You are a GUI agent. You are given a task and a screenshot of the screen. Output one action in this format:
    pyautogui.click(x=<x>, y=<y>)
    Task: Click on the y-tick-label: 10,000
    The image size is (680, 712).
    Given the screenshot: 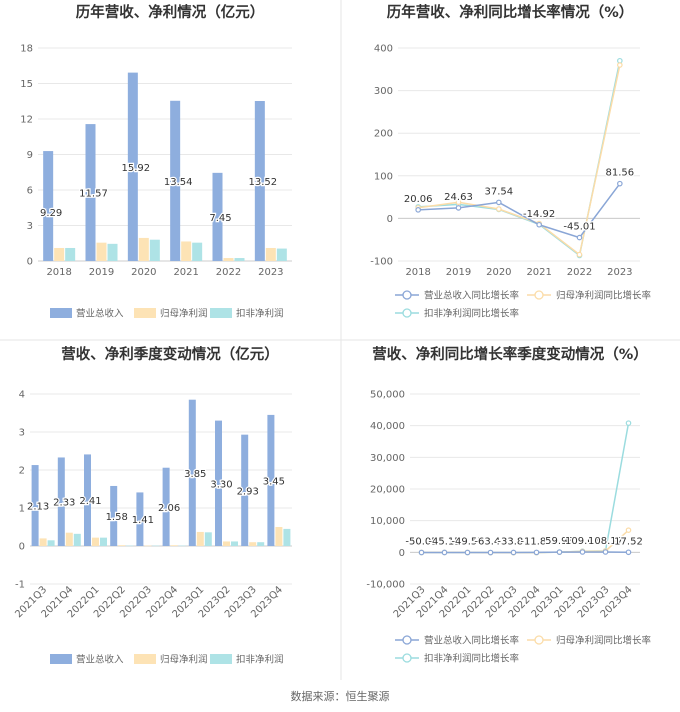 What is the action you would take?
    pyautogui.click(x=387, y=521)
    